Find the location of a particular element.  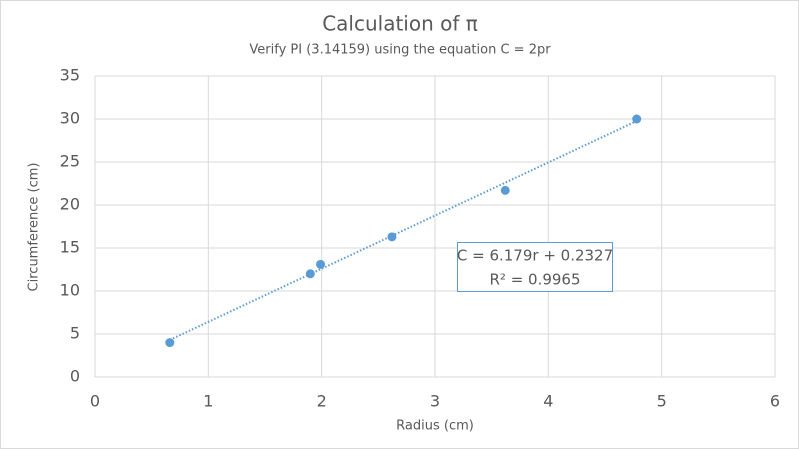

y-tick-label: 30 is located at coordinates (70, 118).